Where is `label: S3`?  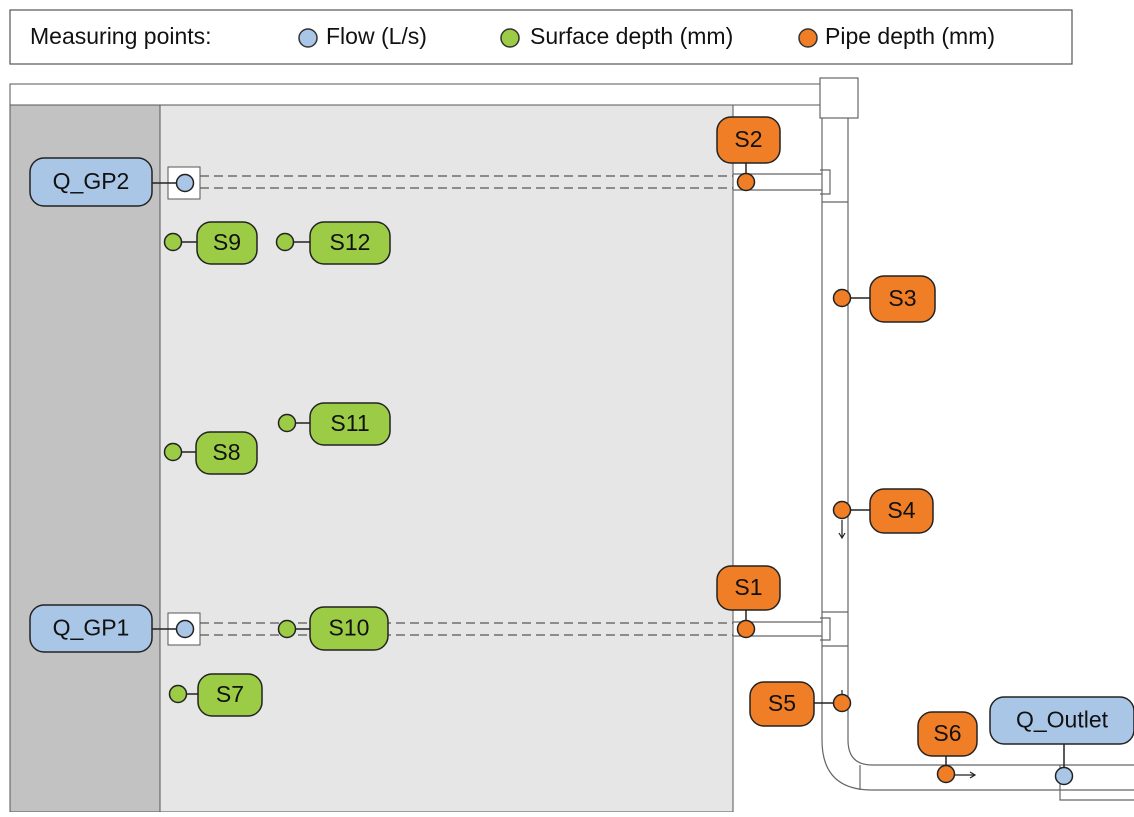
label: S3 is located at coordinates (902, 298).